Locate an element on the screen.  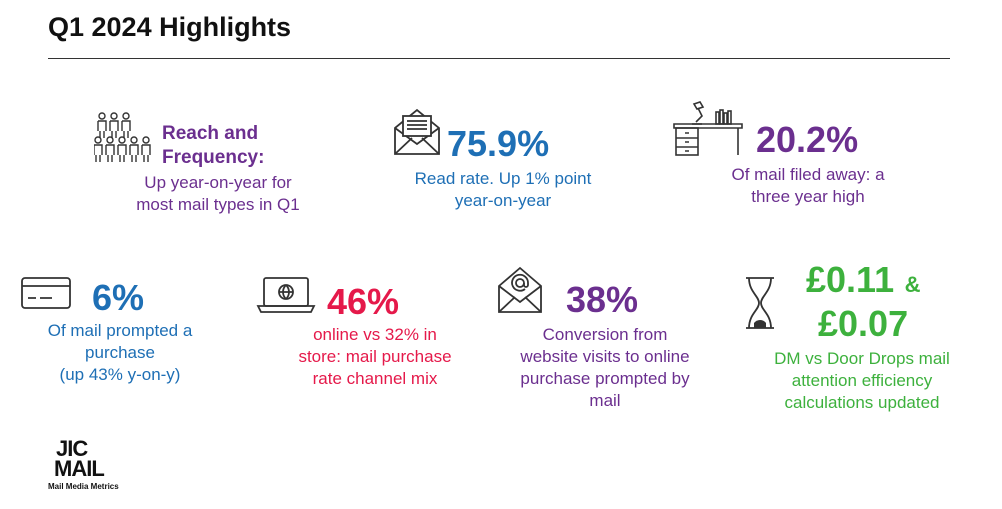
people-group-icon is located at coordinates (124, 138).